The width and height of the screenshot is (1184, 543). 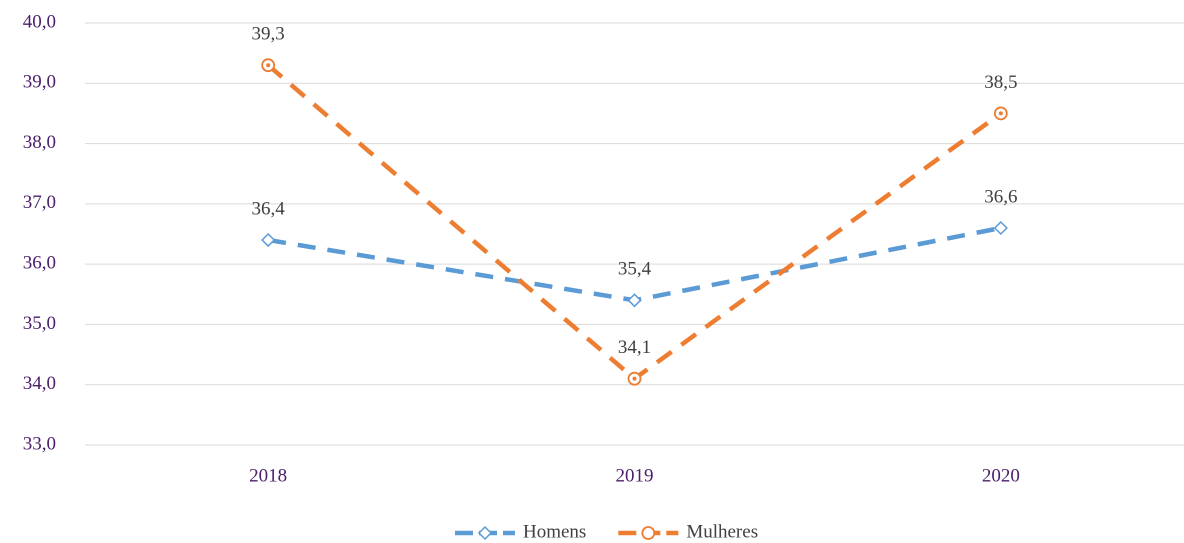 What do you see at coordinates (1000, 82) in the screenshot?
I see `data-label: 38,5` at bounding box center [1000, 82].